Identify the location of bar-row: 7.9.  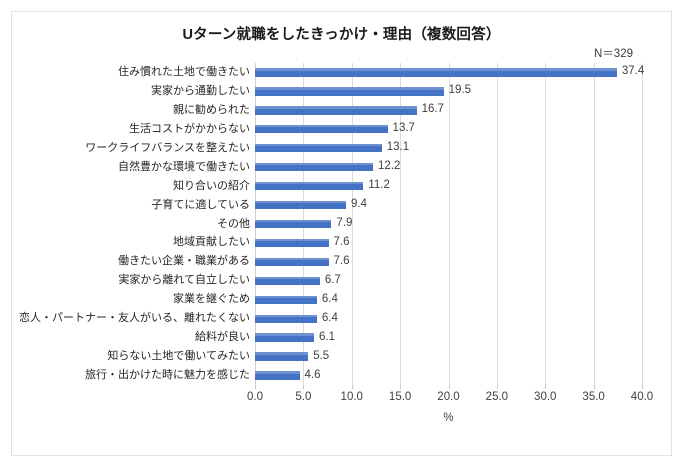
(448, 224).